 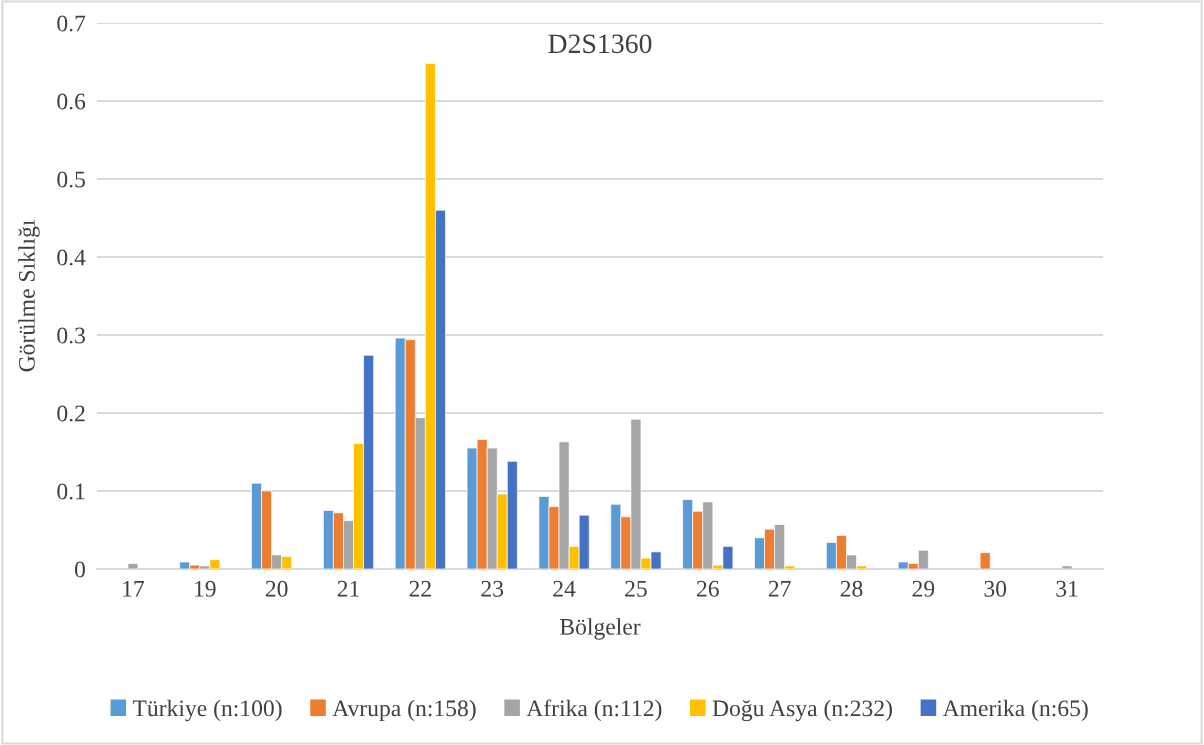 I want to click on y-tick-label: 0, so click(x=79, y=569).